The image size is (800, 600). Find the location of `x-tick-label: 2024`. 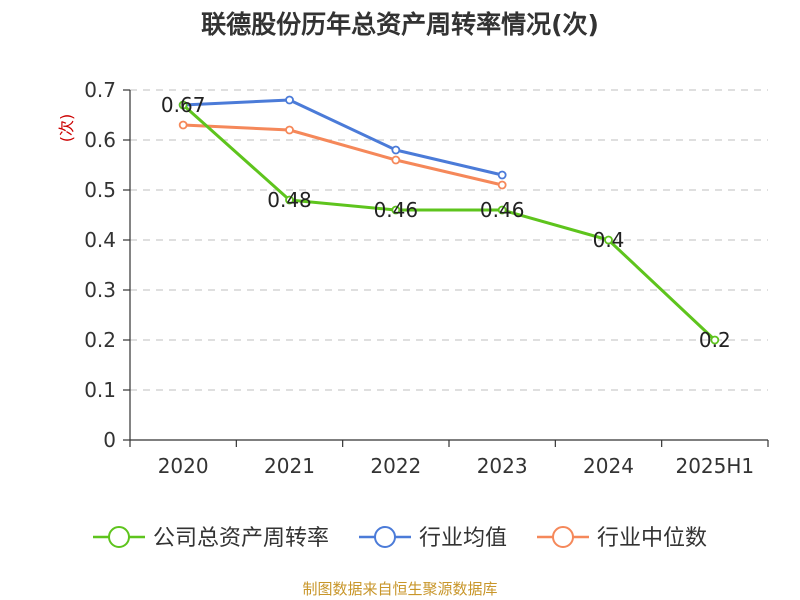

x-tick-label: 2024 is located at coordinates (608, 466).